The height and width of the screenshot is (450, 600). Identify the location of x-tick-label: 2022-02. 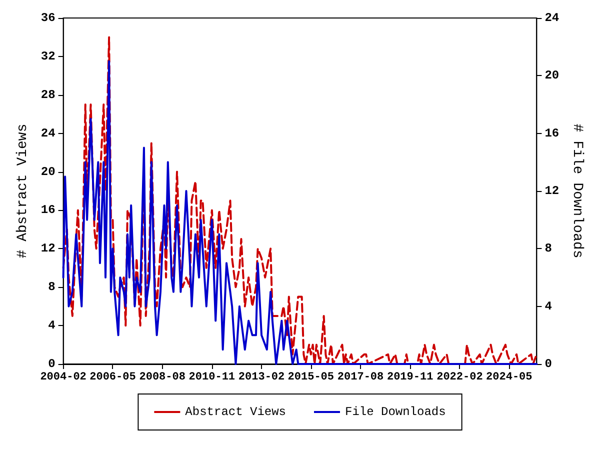
(459, 378).